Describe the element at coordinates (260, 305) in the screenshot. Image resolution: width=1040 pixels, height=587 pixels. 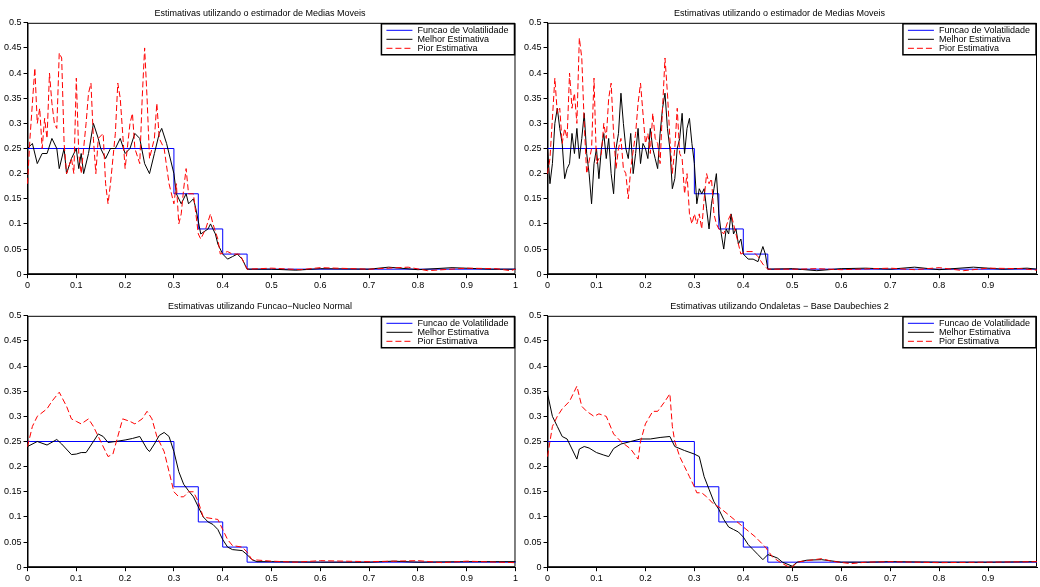
I see `chart-title: Estimativas utilizando Funcao−Nucleo Normal` at that location.